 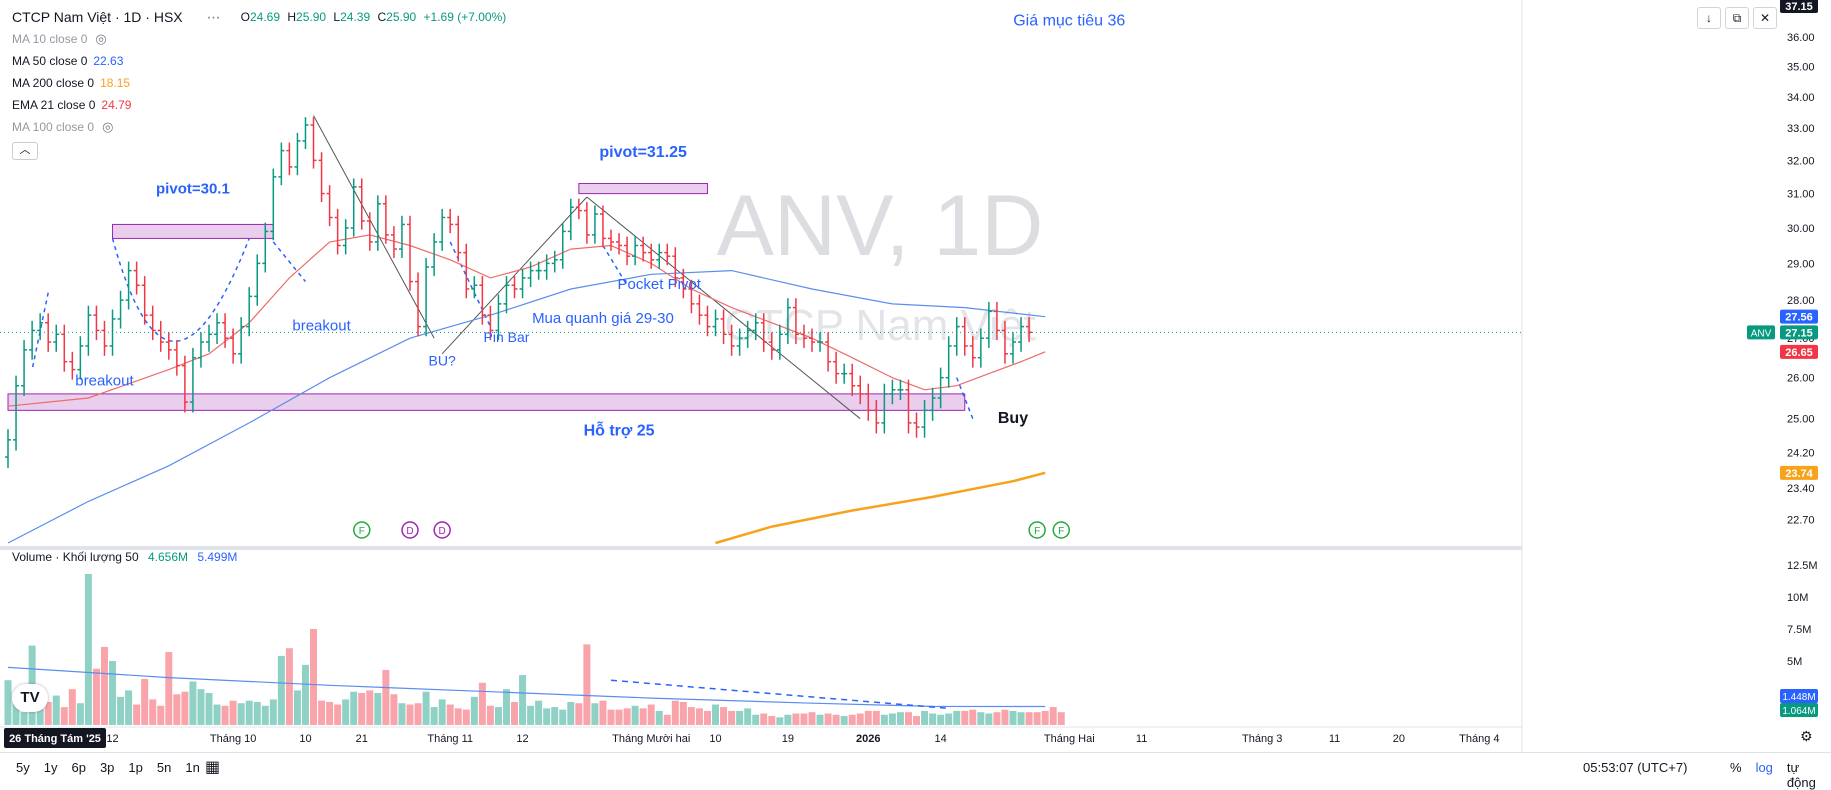 What do you see at coordinates (23, 767) in the screenshot?
I see `range-5y: 5y` at bounding box center [23, 767].